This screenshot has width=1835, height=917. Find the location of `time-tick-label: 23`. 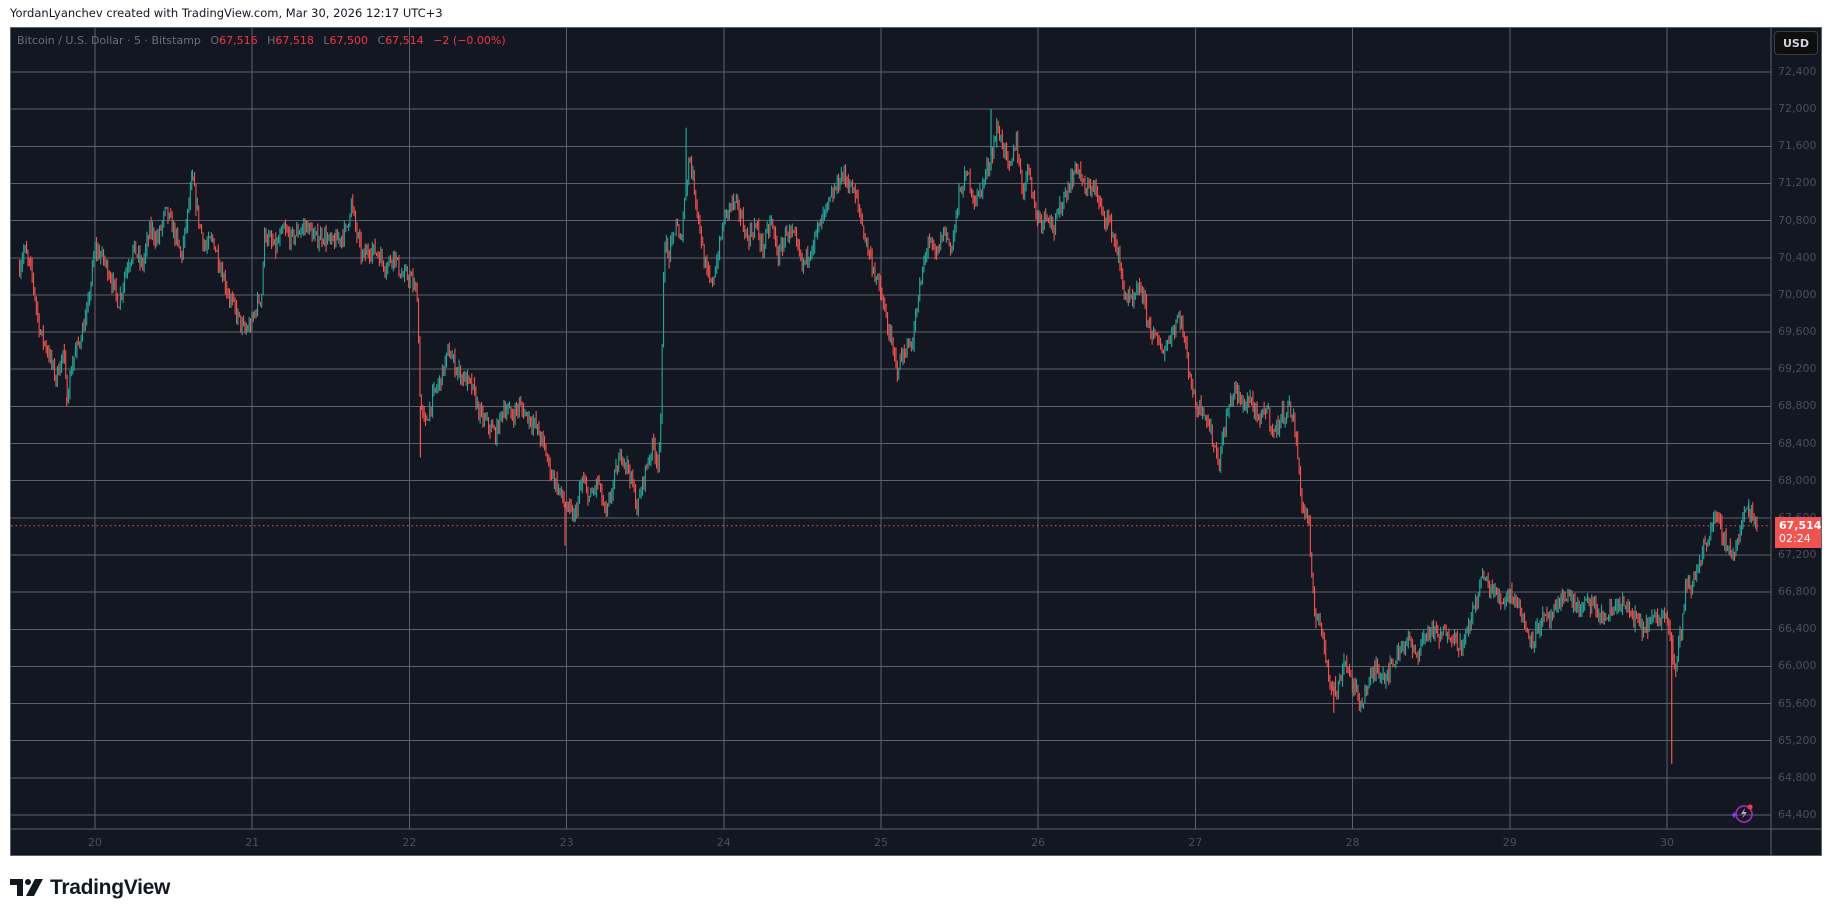

time-tick-label: 23 is located at coordinates (566, 842).